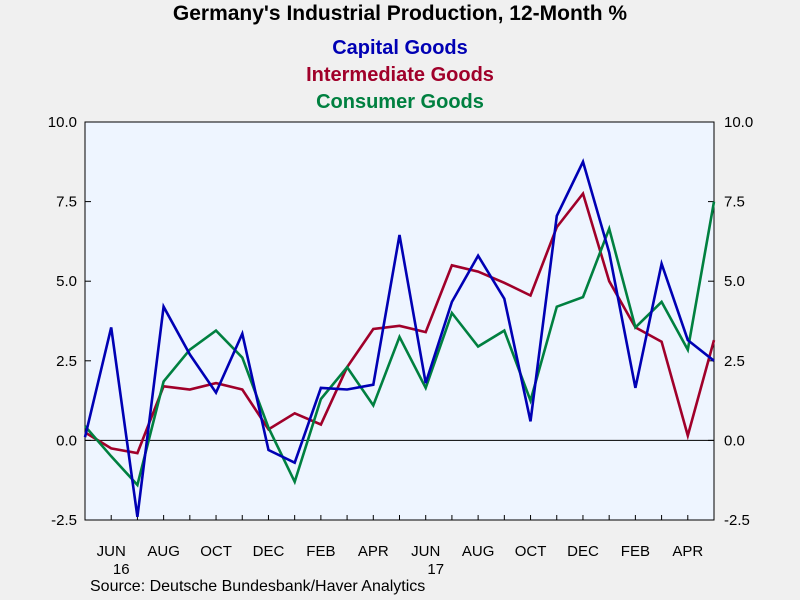 This screenshot has width=800, height=600. I want to click on y-tick-label-right: -2.5, so click(737, 520).